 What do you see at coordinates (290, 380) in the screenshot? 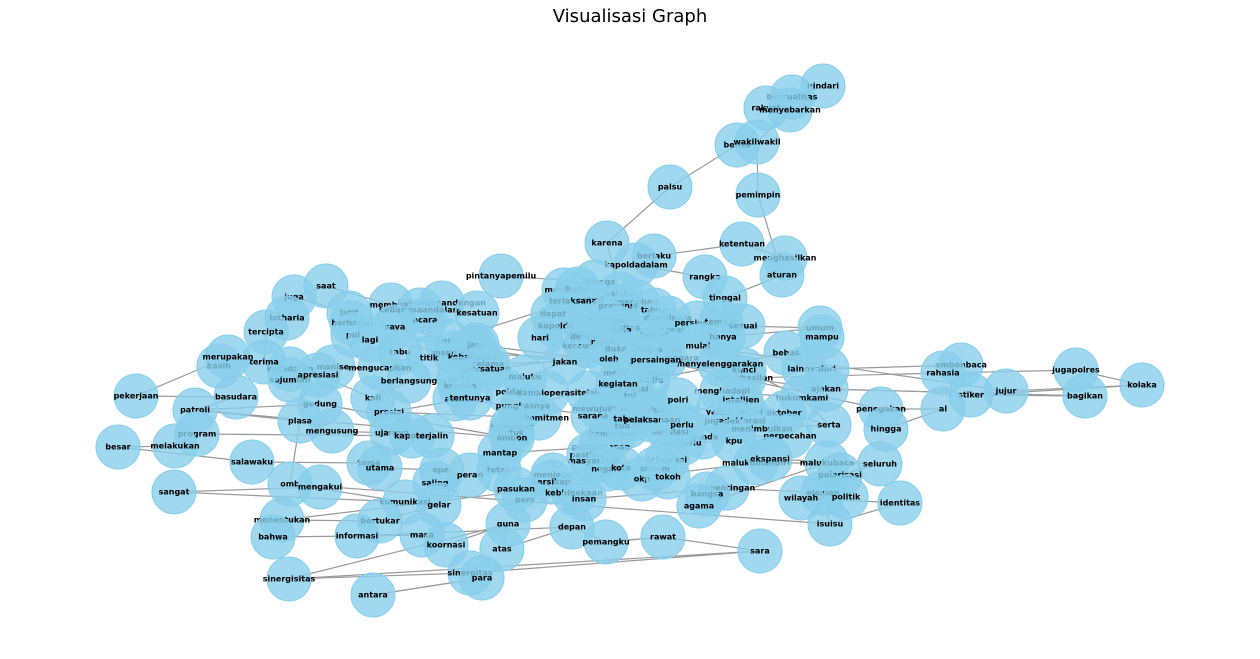
I see `node-label: sejumlah` at bounding box center [290, 380].